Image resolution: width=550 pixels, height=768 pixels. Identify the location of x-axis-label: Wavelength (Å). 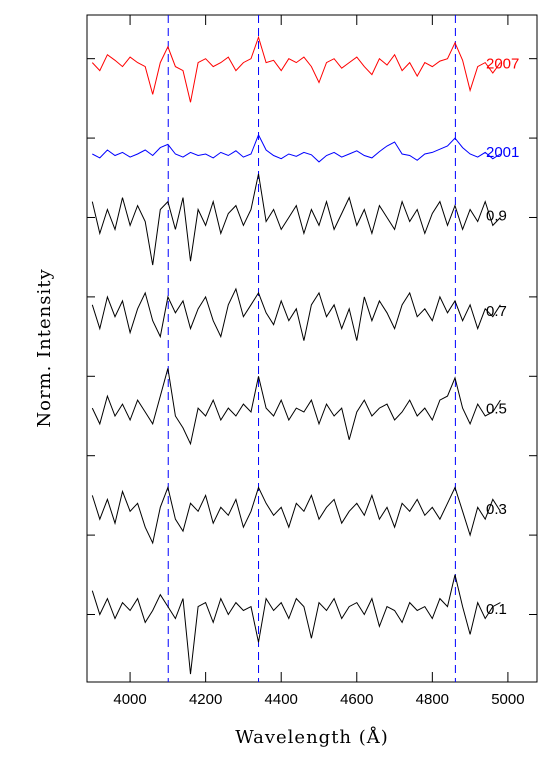
(312, 737).